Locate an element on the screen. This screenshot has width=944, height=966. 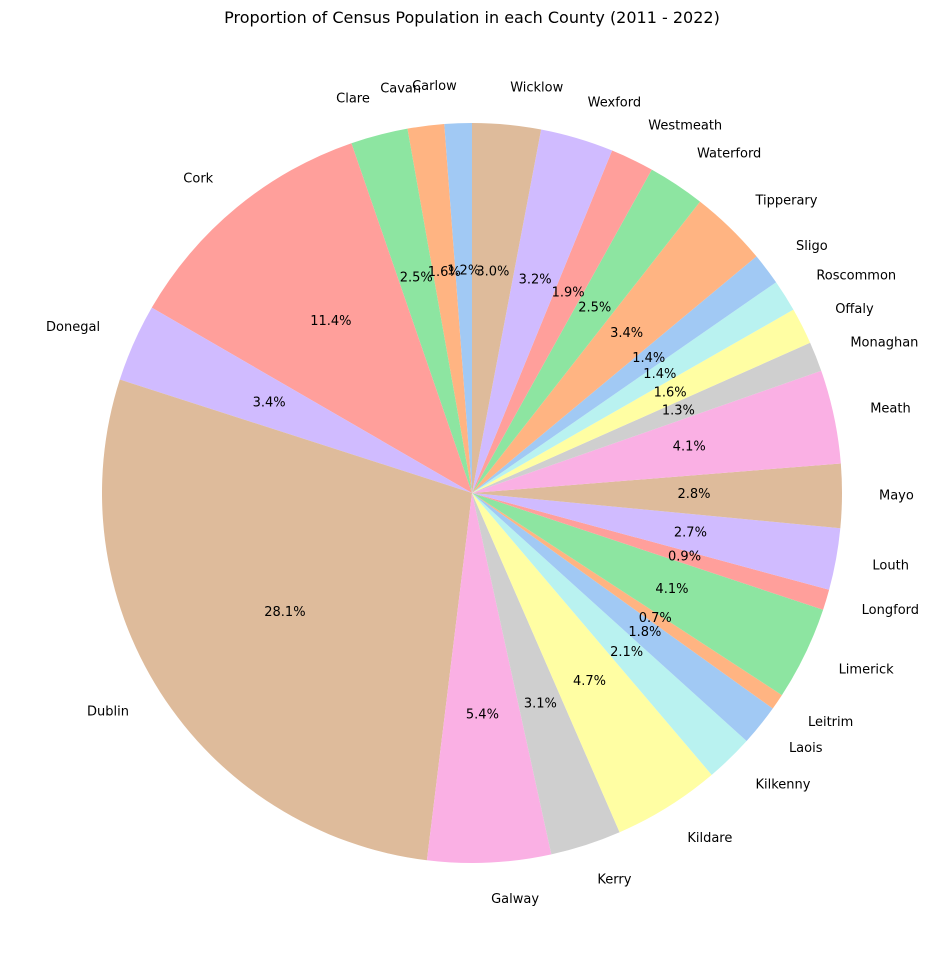
slice-pct-clare: 2.5% is located at coordinates (416, 278).